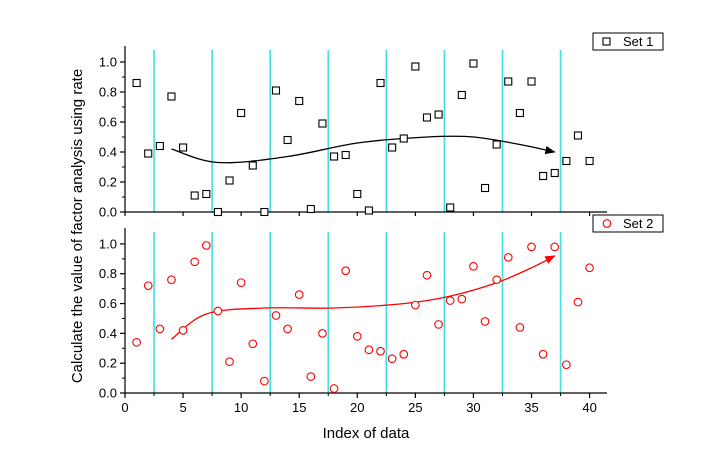 This screenshot has height=462, width=718. Describe the element at coordinates (638, 223) in the screenshot. I see `bottom-legend-label: Set 2` at that location.